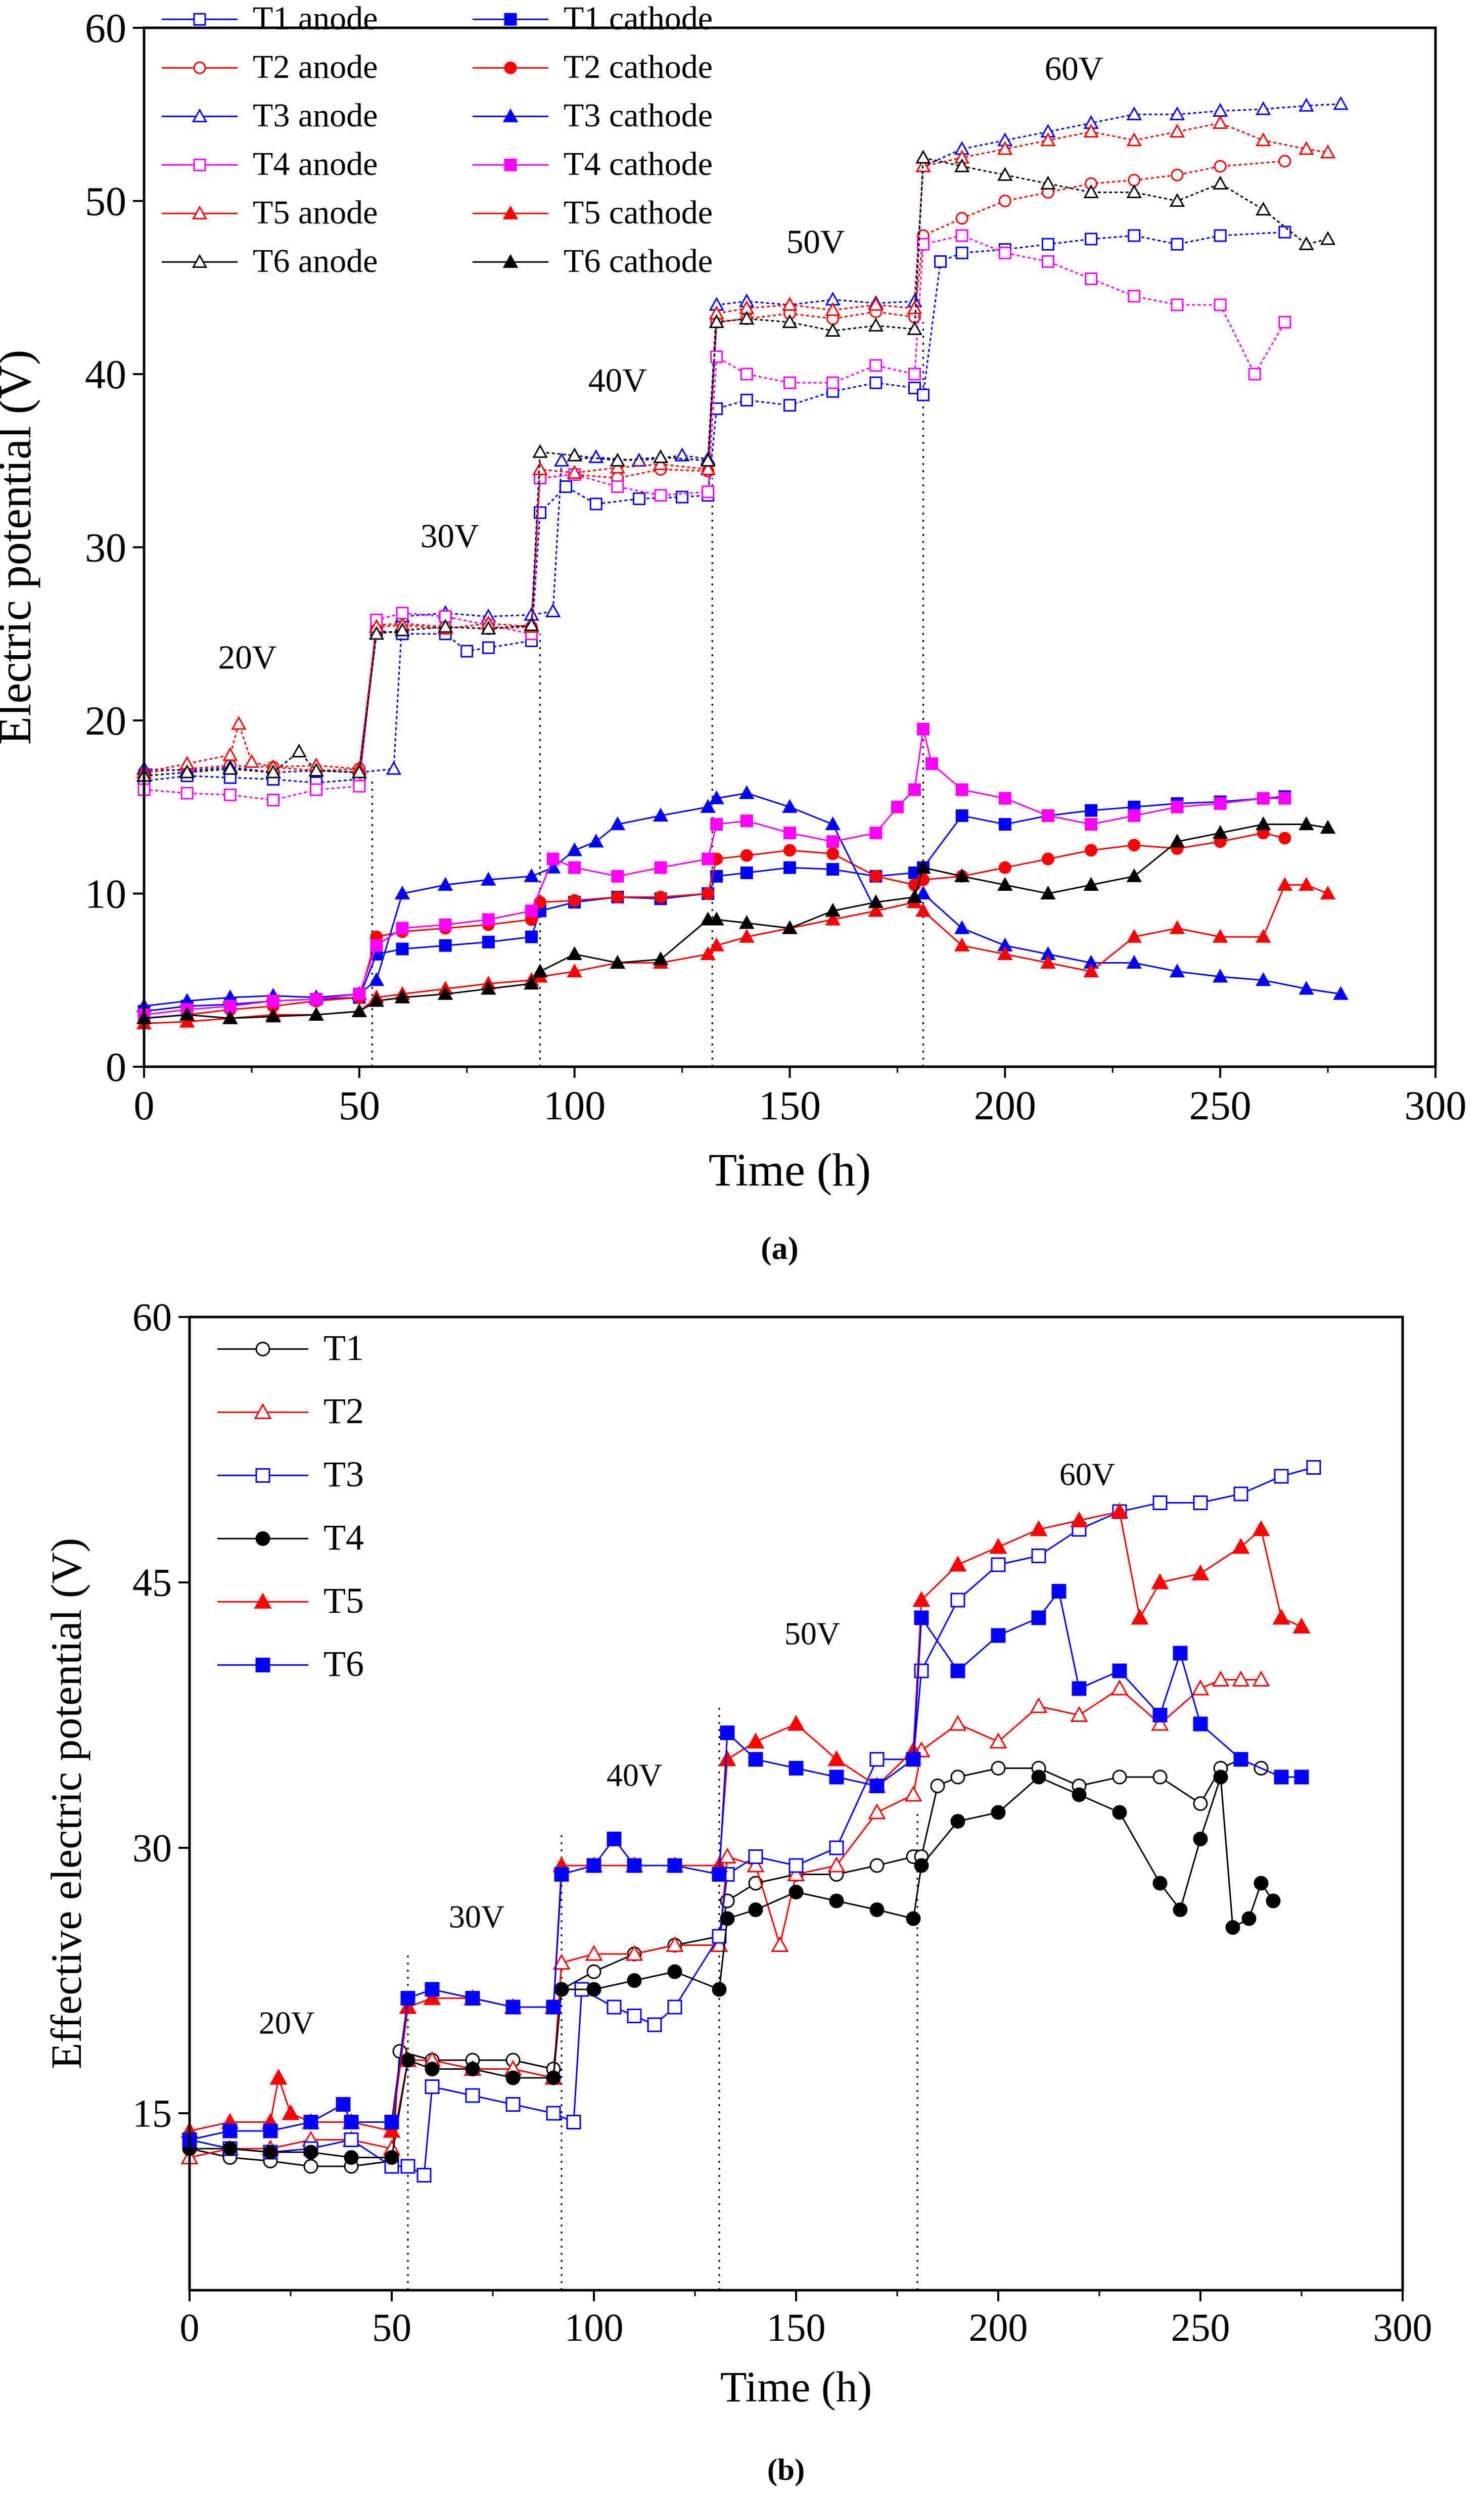 Image resolution: width=1484 pixels, height=2500 pixels. Describe the element at coordinates (786, 2470) in the screenshot. I see `panel-label: (b)` at that location.